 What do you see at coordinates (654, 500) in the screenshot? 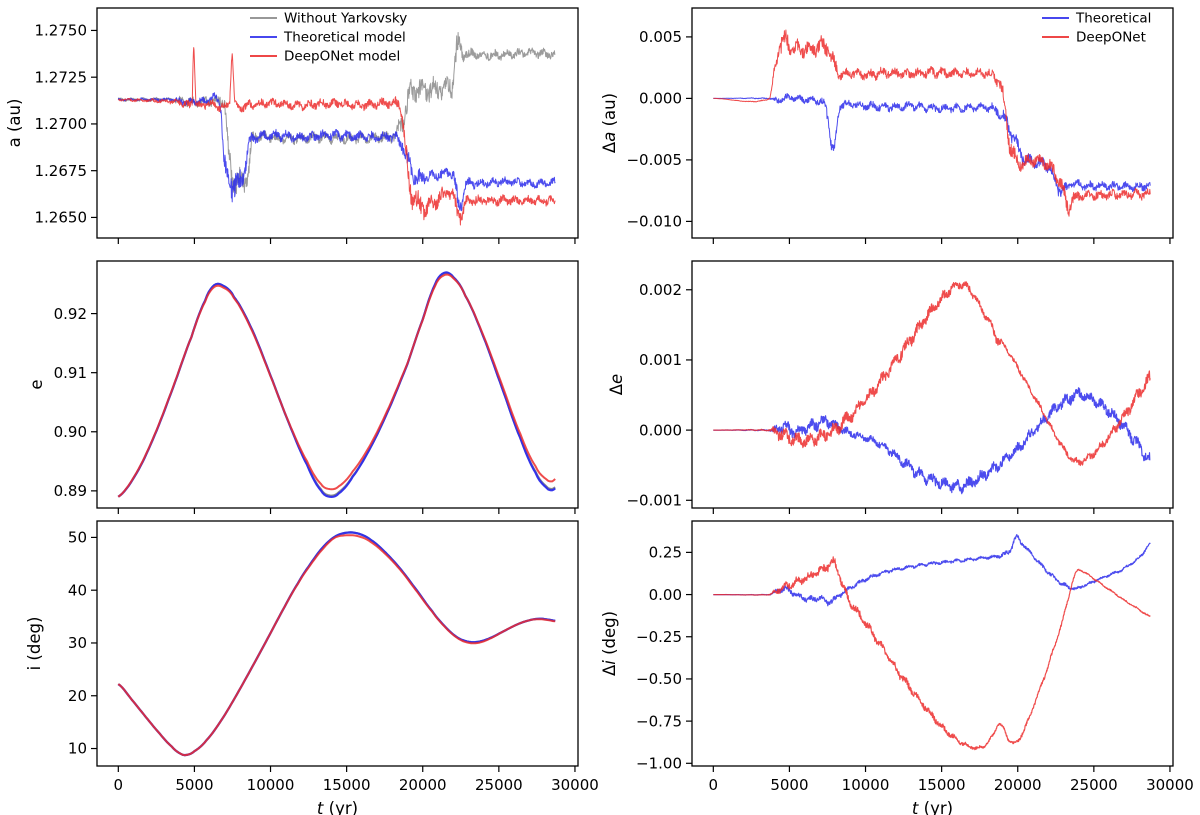
I see `y-tick-label: −0.001` at bounding box center [654, 500].